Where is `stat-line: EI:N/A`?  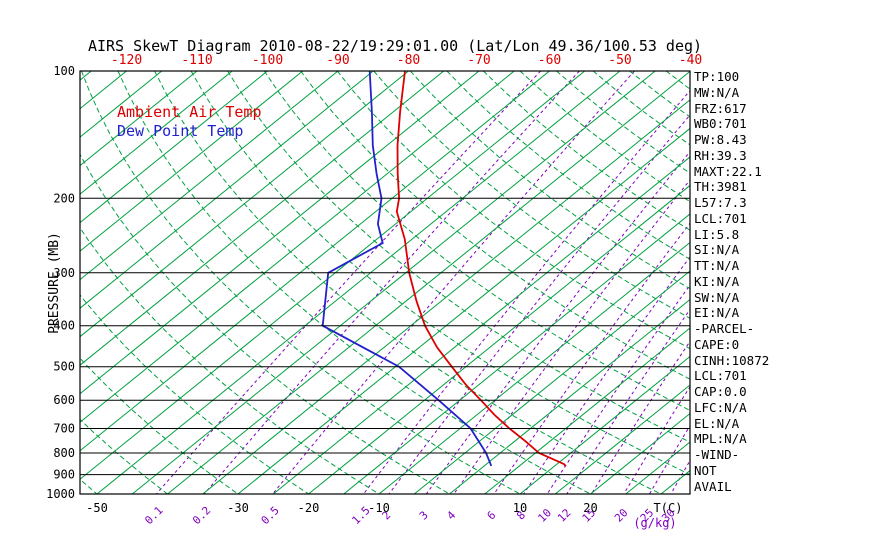 stat-line: EI:N/A is located at coordinates (717, 313).